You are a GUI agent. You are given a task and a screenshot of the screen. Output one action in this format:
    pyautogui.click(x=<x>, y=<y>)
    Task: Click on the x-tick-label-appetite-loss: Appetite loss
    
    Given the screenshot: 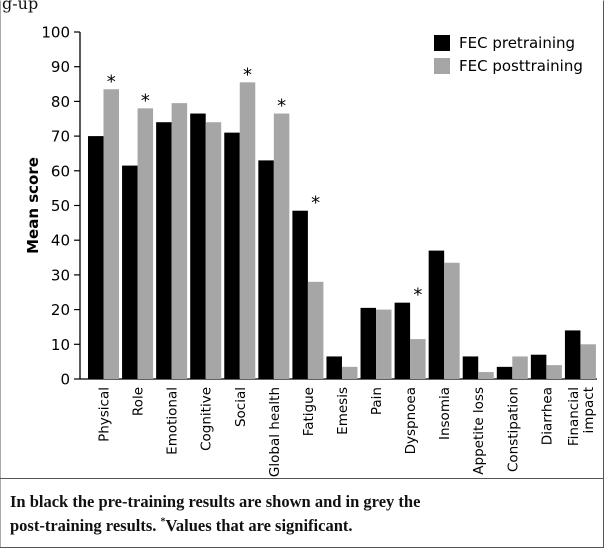 What is the action you would take?
    pyautogui.click(x=479, y=431)
    